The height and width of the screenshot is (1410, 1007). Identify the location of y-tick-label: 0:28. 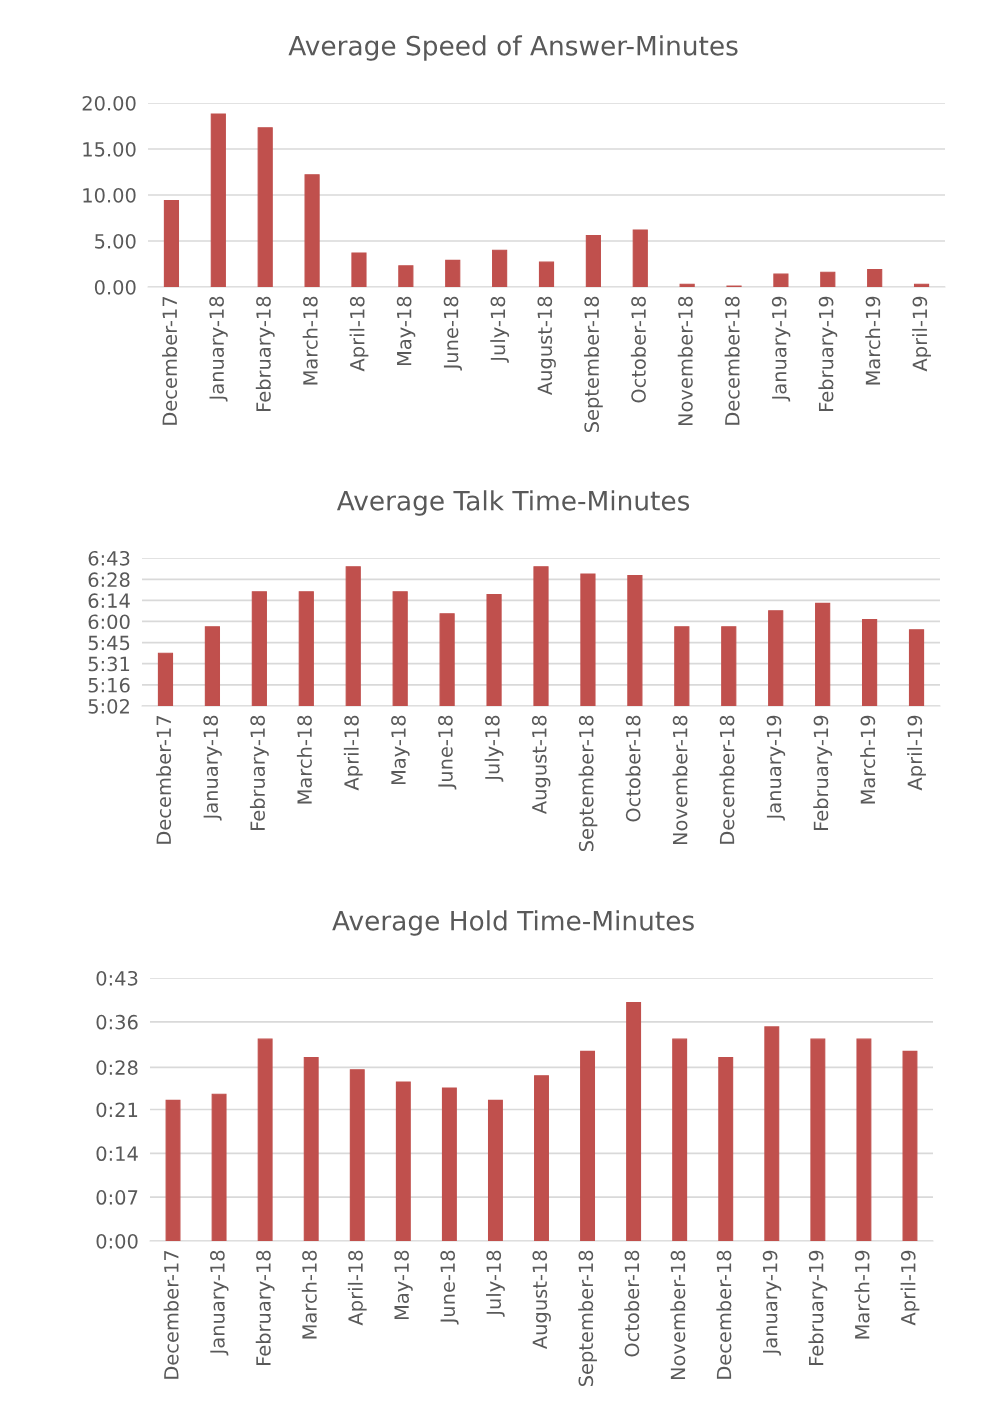
(117, 1067).